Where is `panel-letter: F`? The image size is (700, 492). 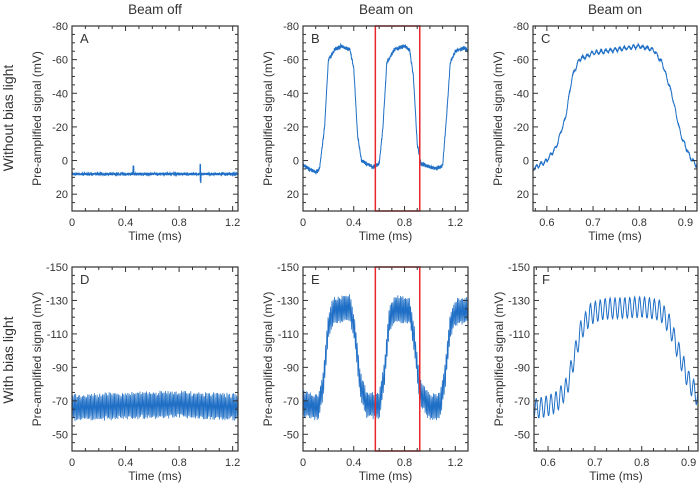 panel-letter: F is located at coordinates (546, 279).